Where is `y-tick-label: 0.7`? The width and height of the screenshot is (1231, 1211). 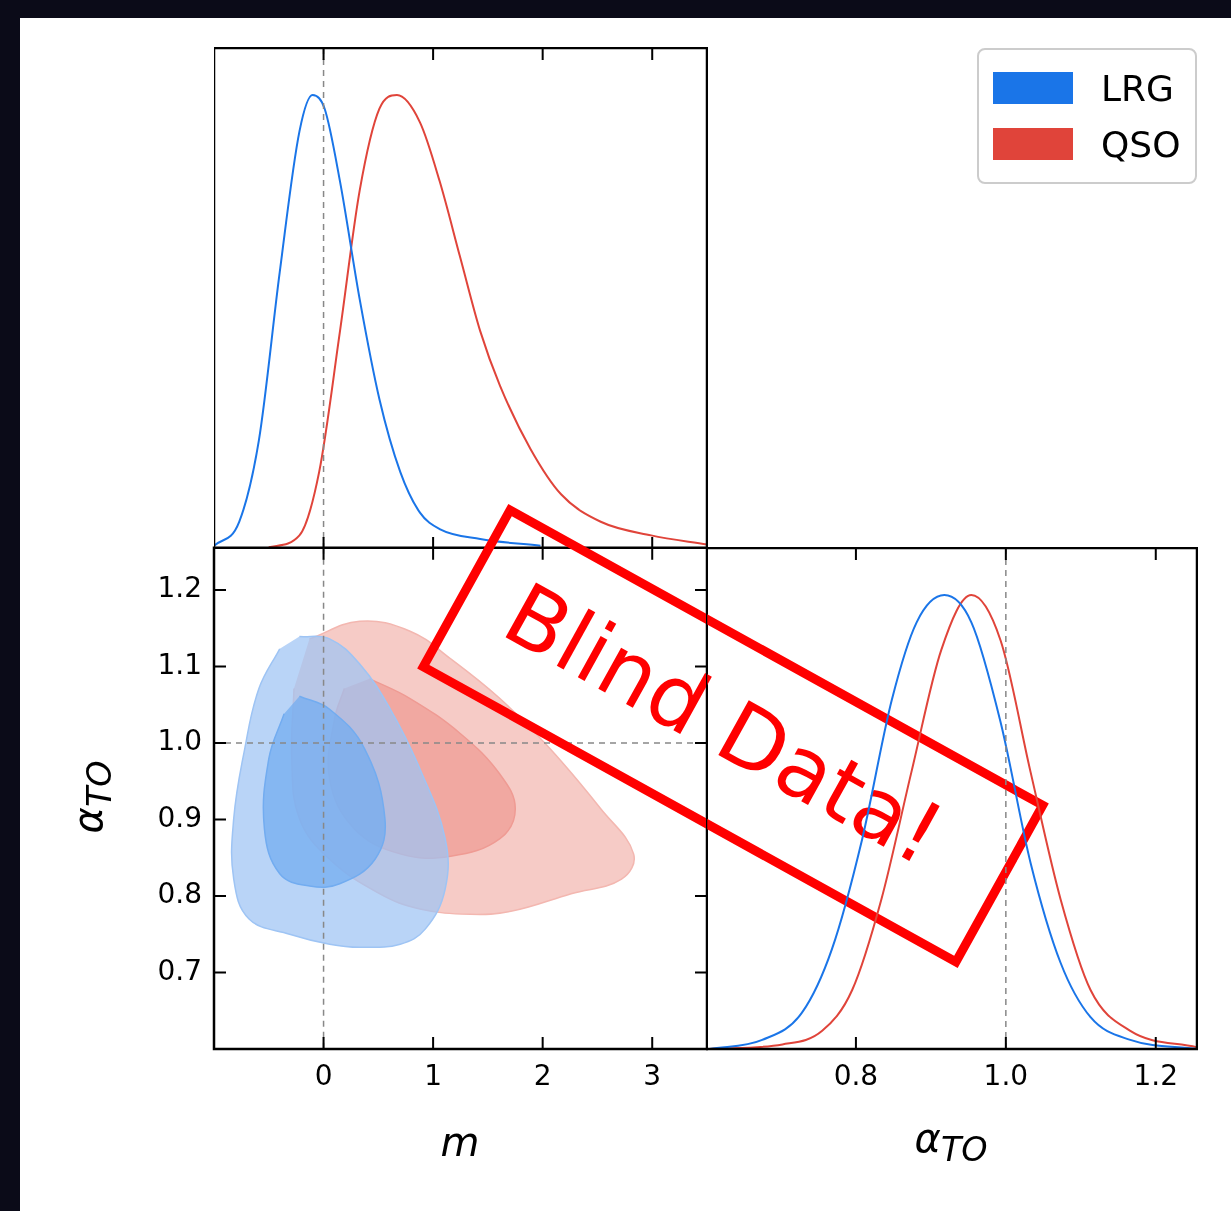 y-tick-label: 0.7 is located at coordinates (179, 970).